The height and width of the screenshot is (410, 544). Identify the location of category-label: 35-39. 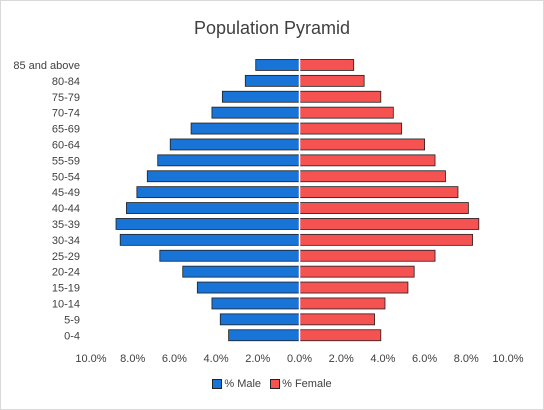
(66, 225).